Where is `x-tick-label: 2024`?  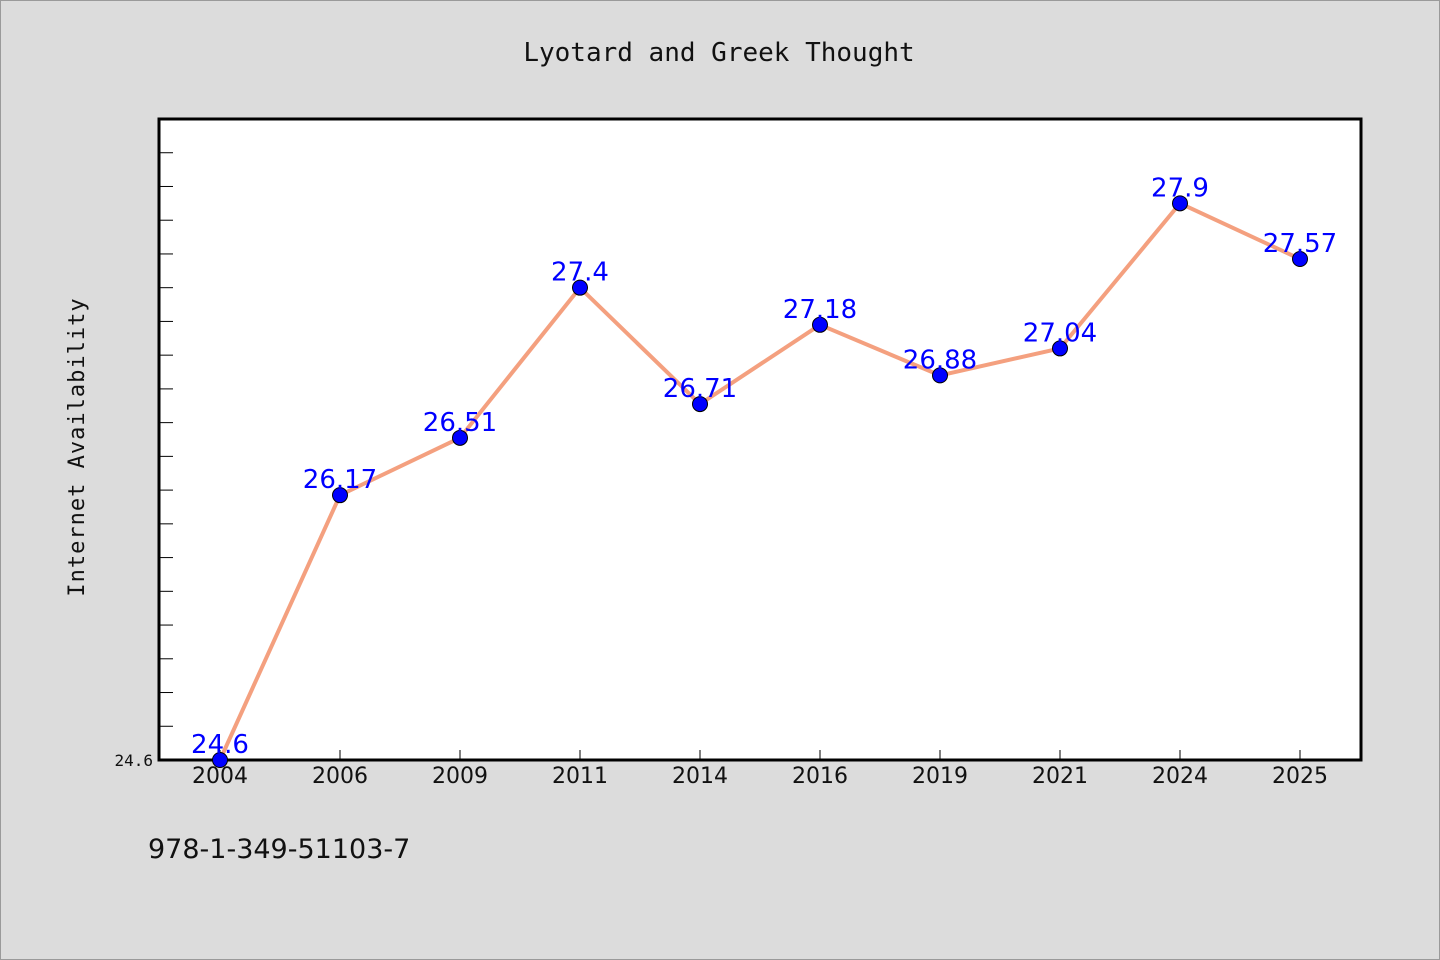
x-tick-label: 2024 is located at coordinates (1180, 776).